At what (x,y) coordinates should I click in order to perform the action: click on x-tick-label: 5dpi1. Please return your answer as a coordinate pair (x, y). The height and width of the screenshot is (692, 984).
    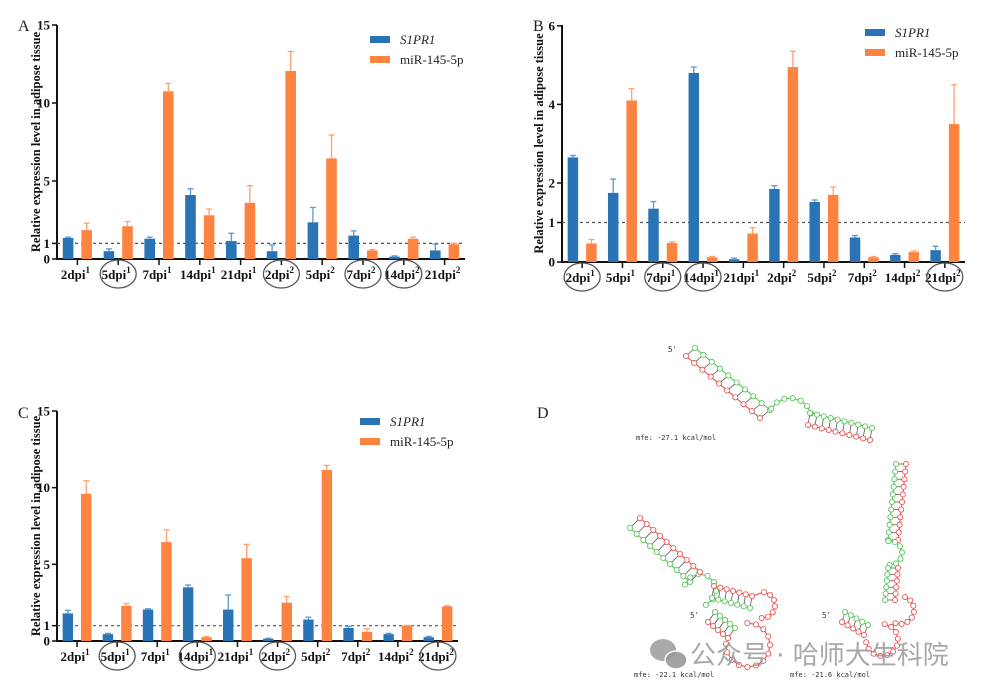
    Looking at the image, I should click on (621, 276).